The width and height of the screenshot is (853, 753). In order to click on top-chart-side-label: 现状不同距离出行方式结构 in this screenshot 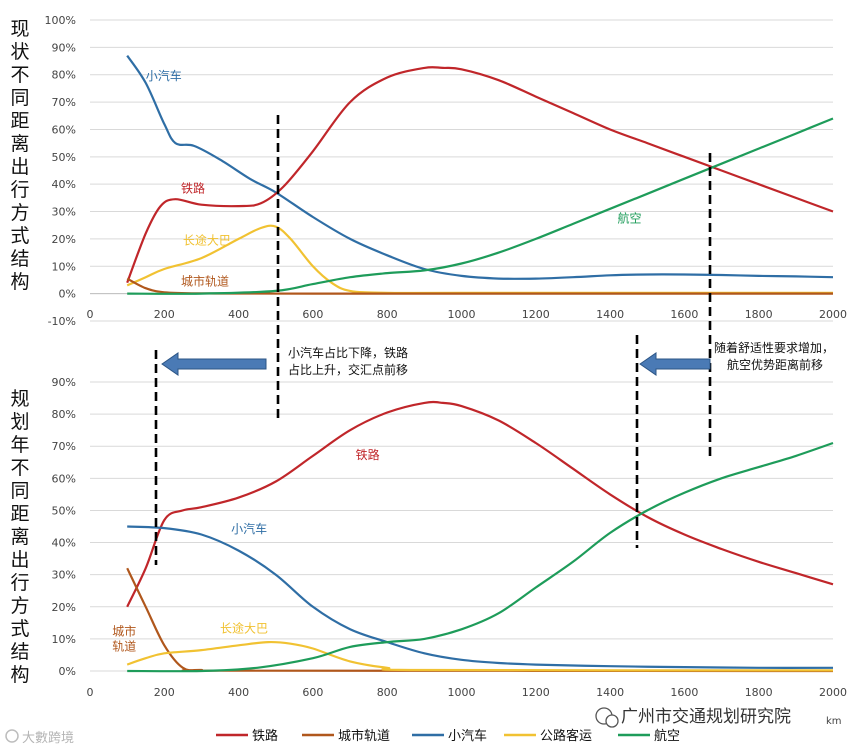, I will do `click(20, 155)`.